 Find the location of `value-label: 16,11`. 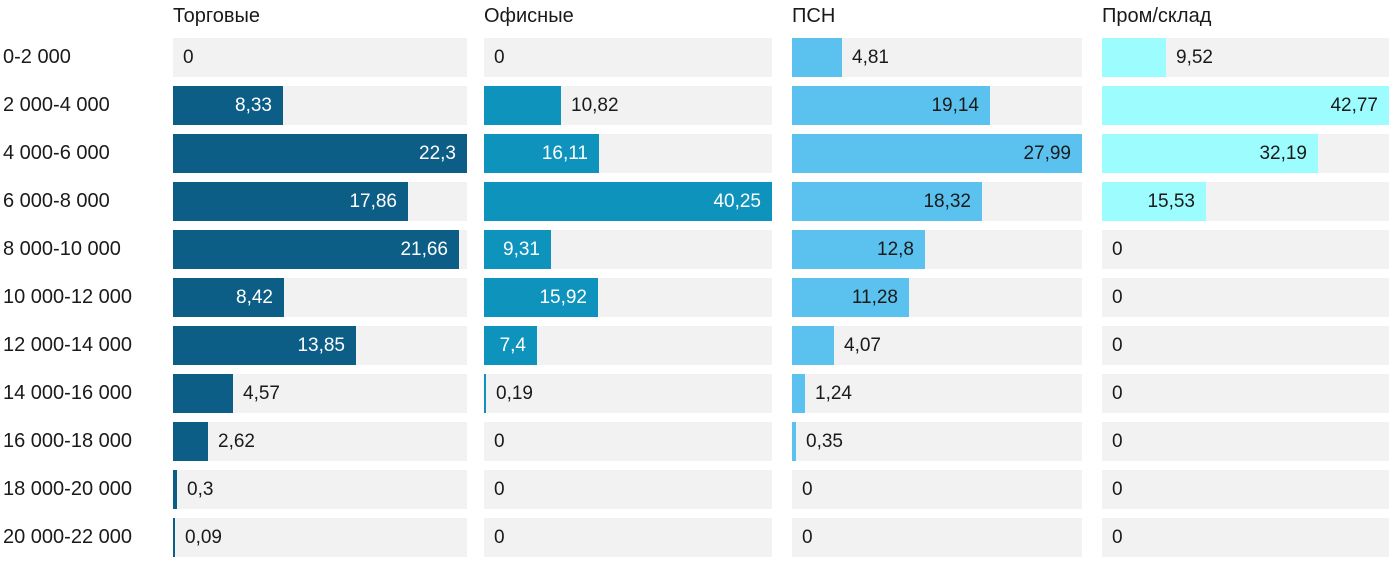

value-label: 16,11 is located at coordinates (564, 153).